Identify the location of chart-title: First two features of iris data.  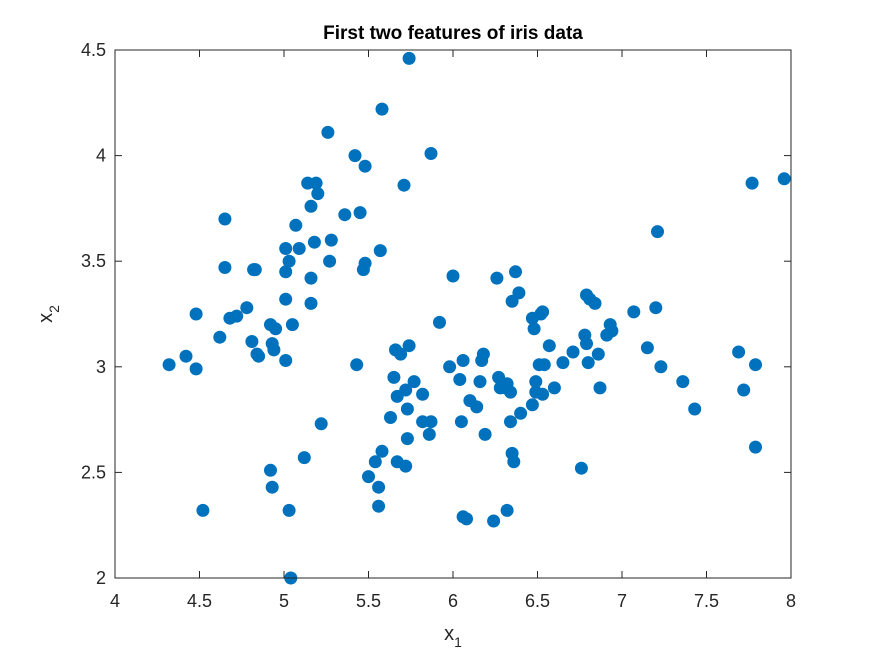
(453, 33).